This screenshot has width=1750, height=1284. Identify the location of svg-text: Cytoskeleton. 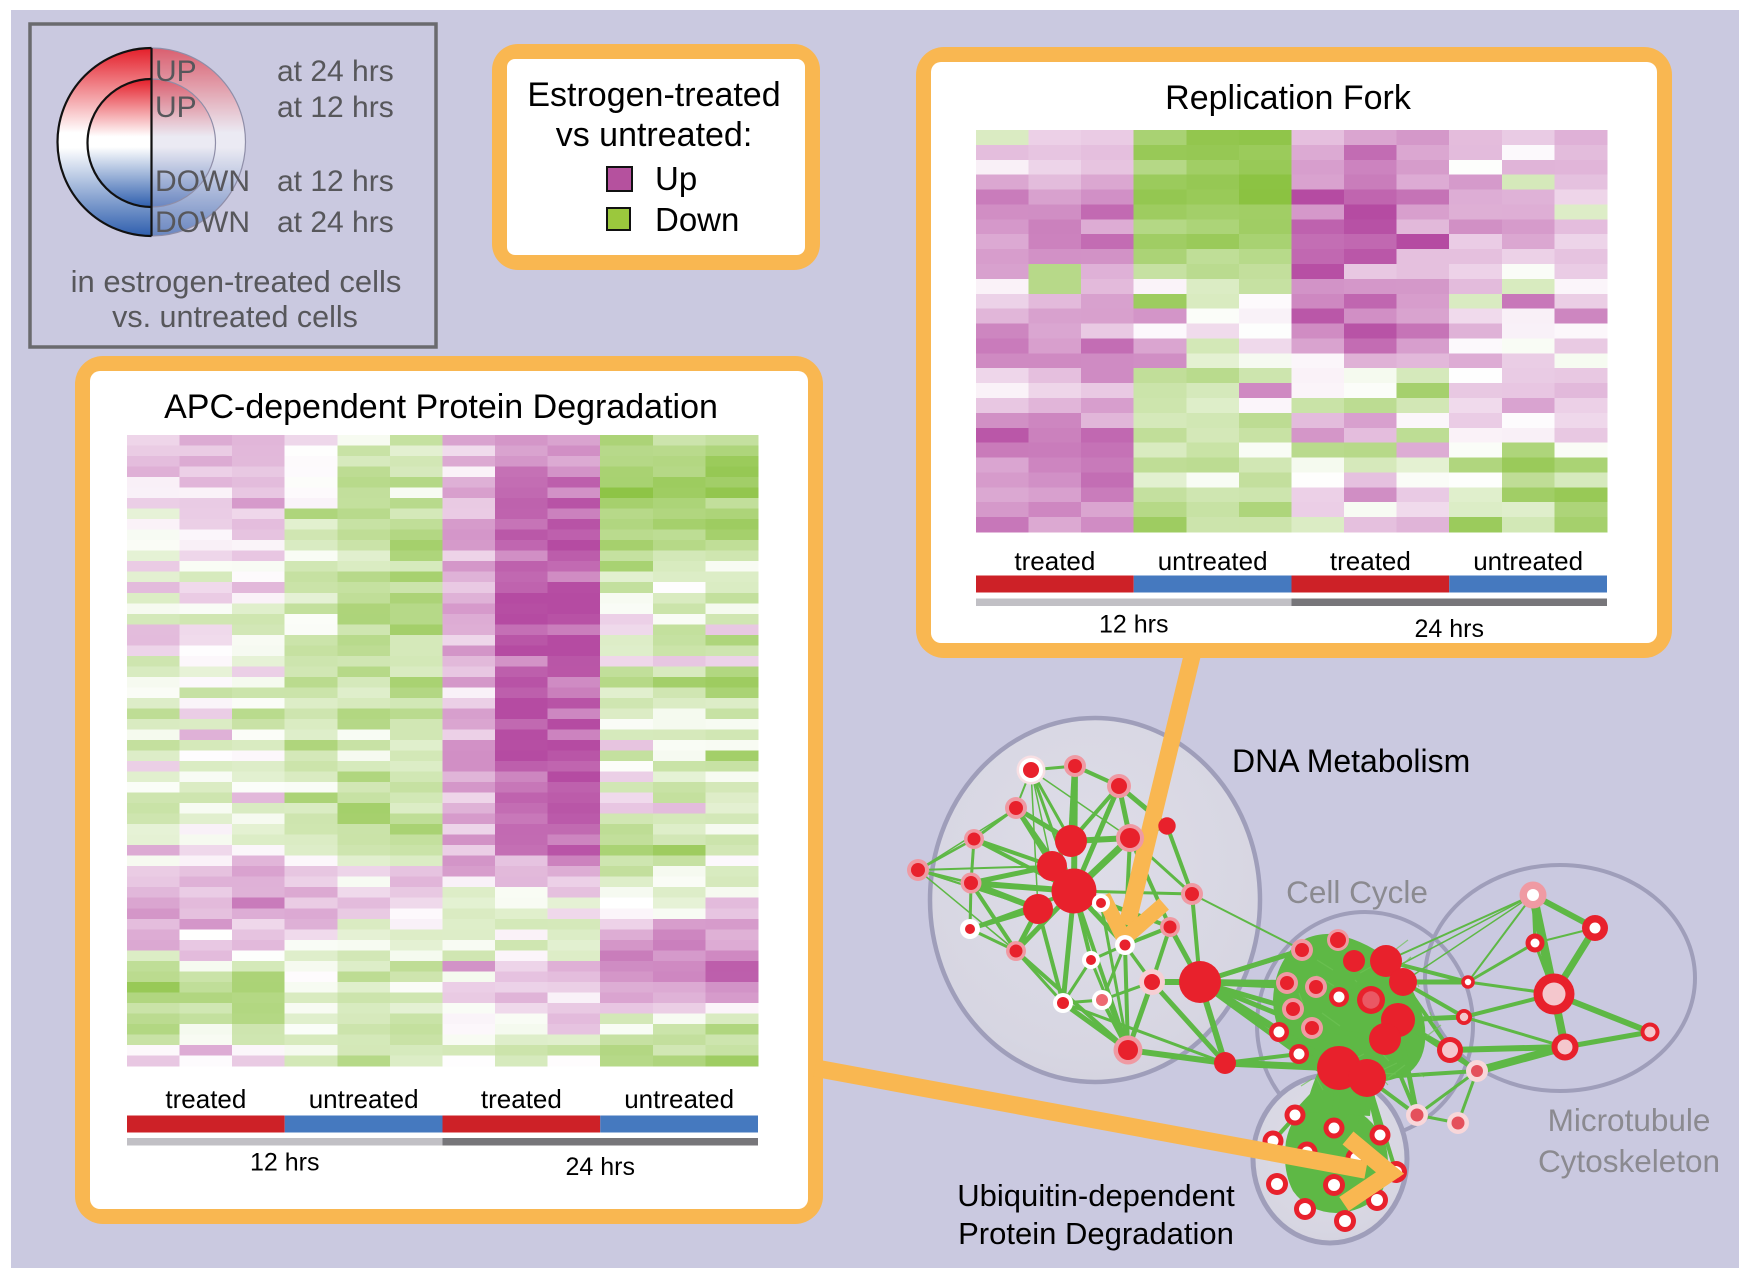
(1629, 1161).